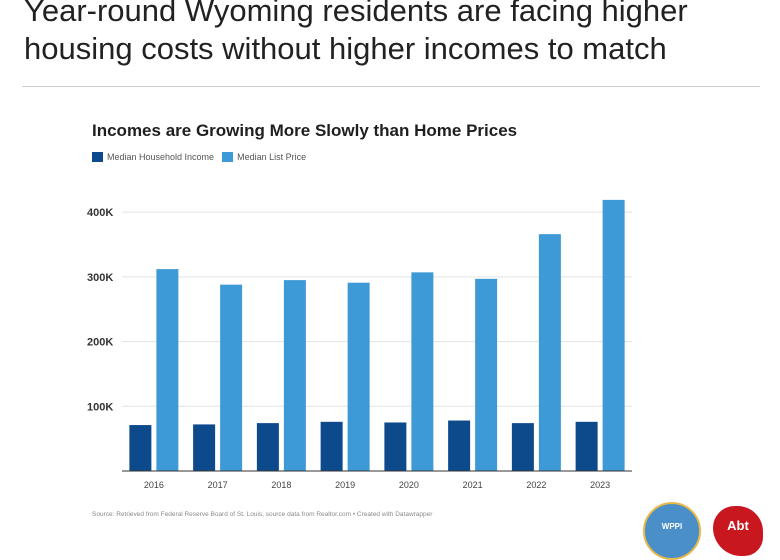  Describe the element at coordinates (154, 485) in the screenshot. I see `x-tick-label: 2016` at that location.